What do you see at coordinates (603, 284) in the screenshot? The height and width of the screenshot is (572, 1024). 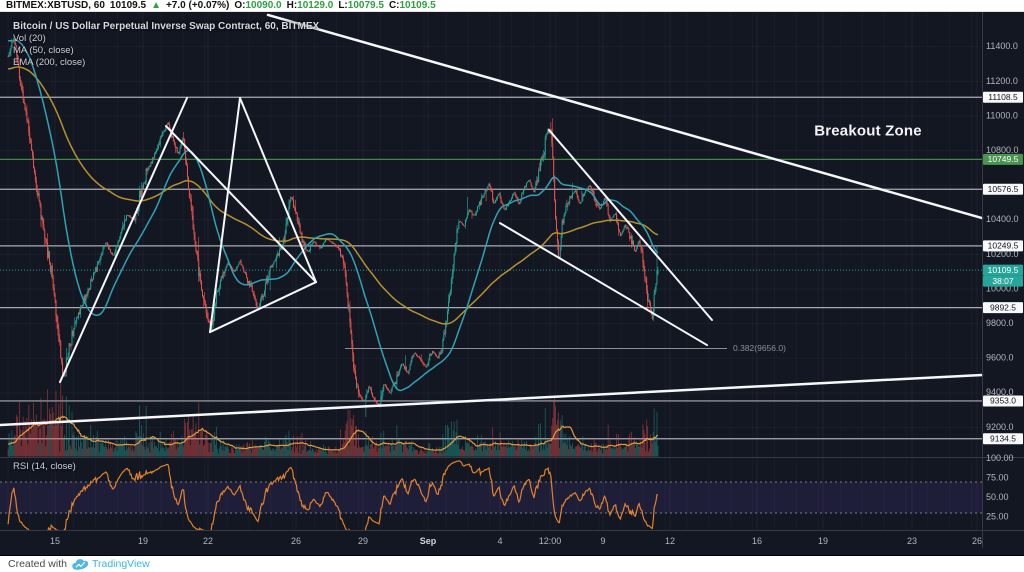 I see `trend-line` at bounding box center [603, 284].